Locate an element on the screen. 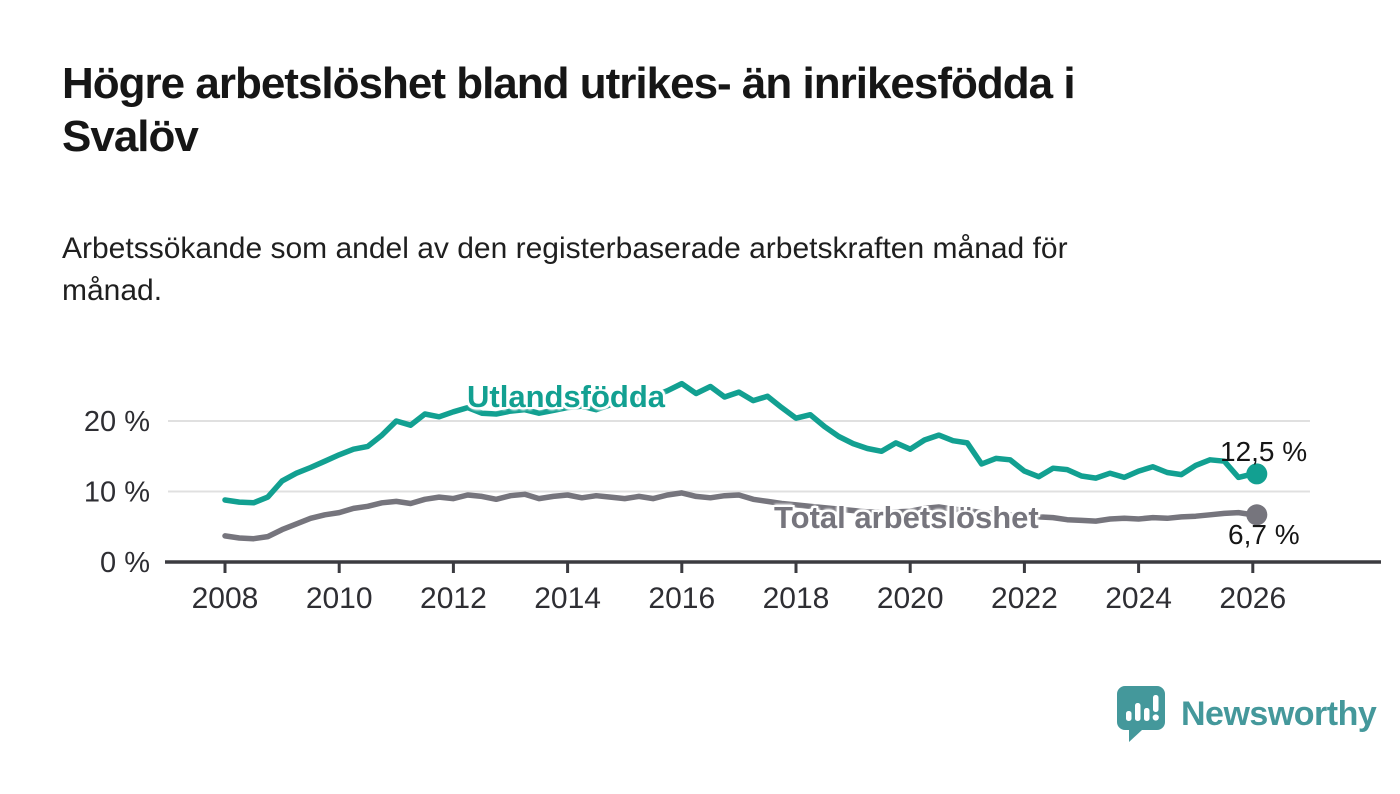 This screenshot has width=1400, height=794. x-axis-tick-label: 2008 is located at coordinates (225, 598).